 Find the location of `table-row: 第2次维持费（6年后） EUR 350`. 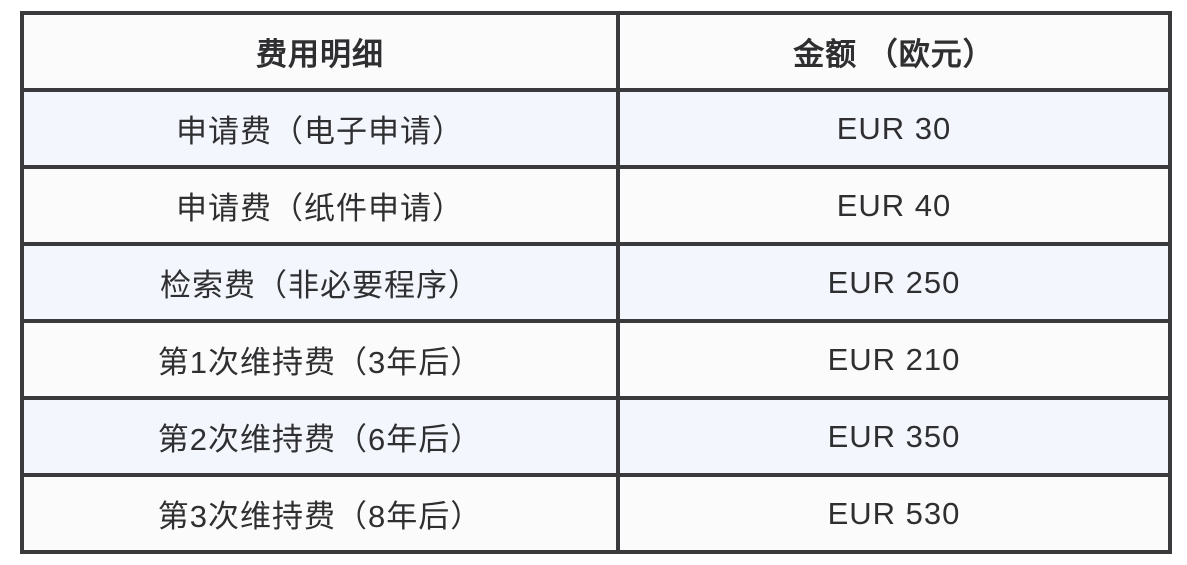

table-row: 第2次维持费（6年后） EUR 350 is located at coordinates (596, 436).